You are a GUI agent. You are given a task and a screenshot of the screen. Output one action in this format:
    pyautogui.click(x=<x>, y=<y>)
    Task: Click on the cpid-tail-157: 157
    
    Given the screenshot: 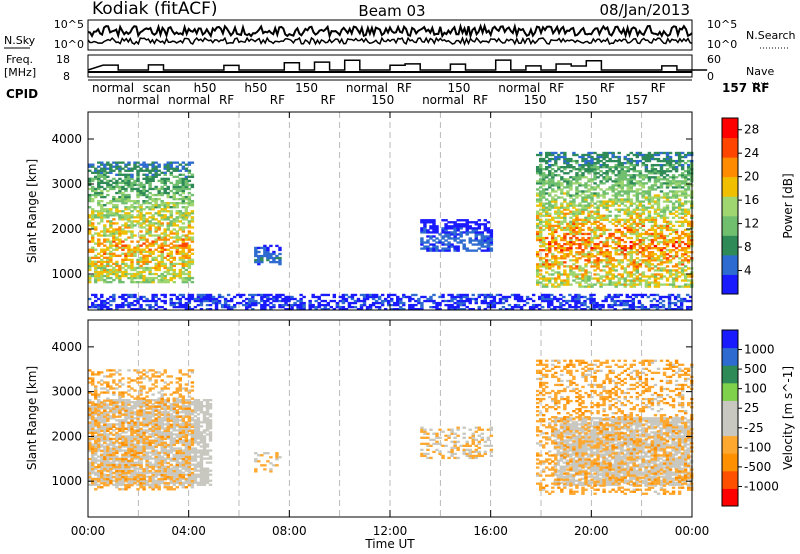 What is the action you would take?
    pyautogui.click(x=734, y=88)
    